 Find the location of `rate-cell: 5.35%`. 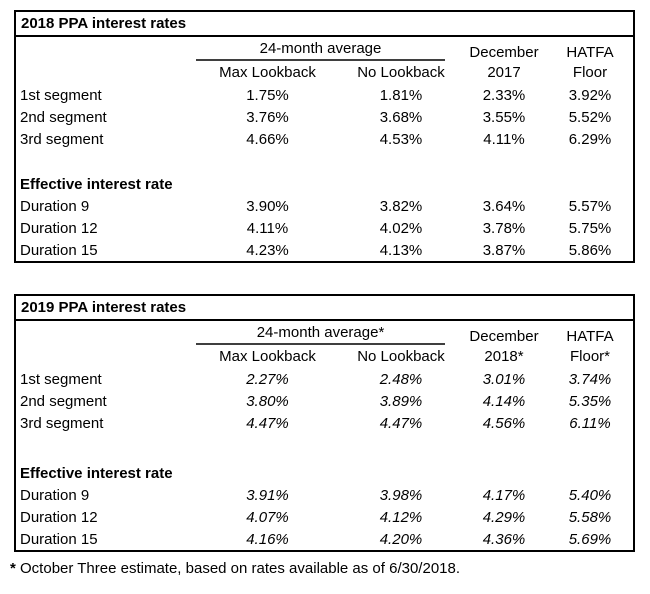

rate-cell: 5.35% is located at coordinates (590, 401).